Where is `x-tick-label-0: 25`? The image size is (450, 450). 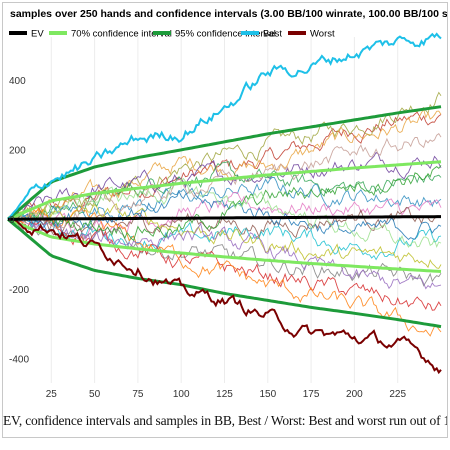 x-tick-label-0: 25 is located at coordinates (52, 394).